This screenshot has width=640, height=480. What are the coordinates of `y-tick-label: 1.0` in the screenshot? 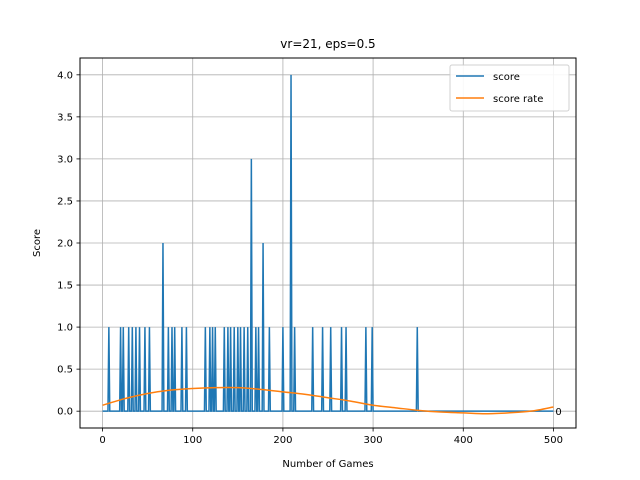 It's located at (65, 328).